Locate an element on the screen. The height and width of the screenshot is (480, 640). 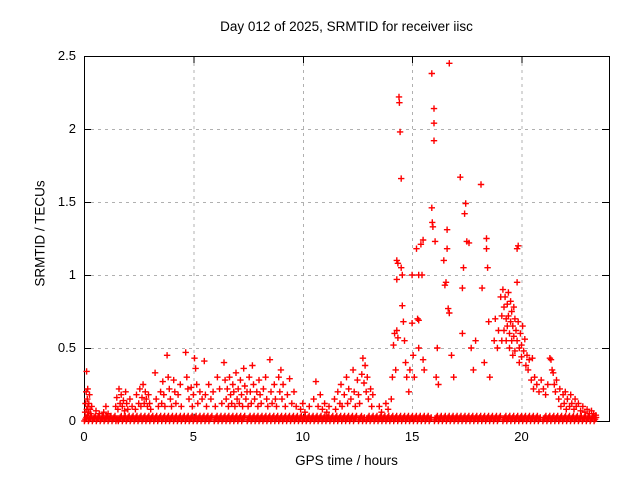
x-tick-label: 10 is located at coordinates (303, 436).